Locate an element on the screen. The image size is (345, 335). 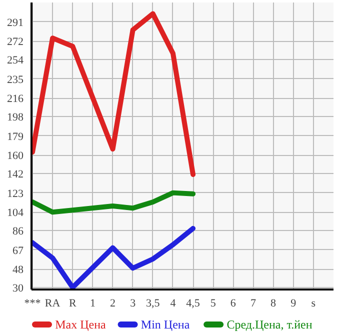
y-tick-label: 216 is located at coordinates (15, 99).